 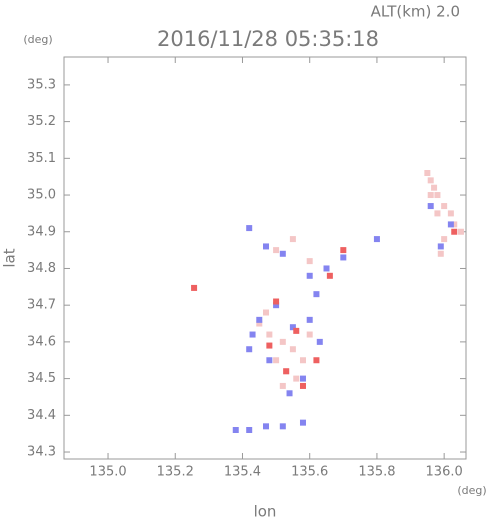 I want to click on y-tick-label: 35.0, so click(x=41, y=195).